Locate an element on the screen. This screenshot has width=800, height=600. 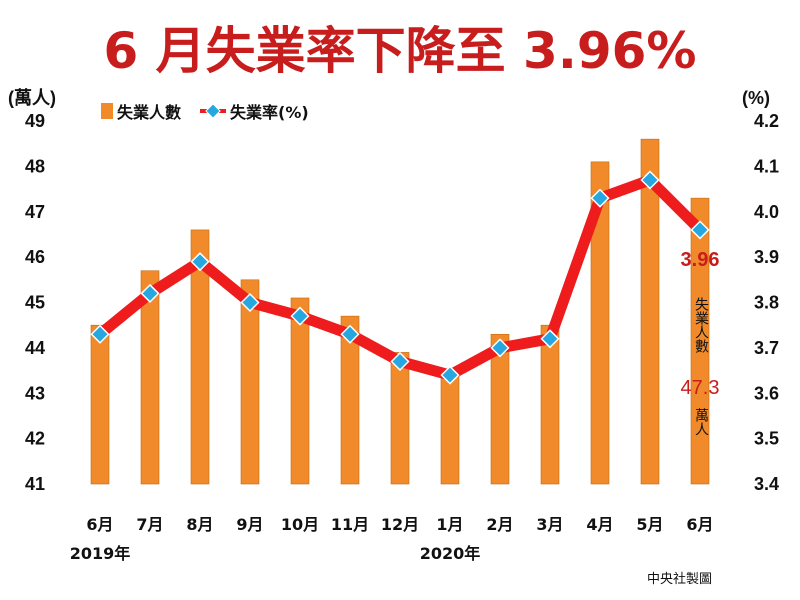
category-label: 9月 is located at coordinates (249, 524).